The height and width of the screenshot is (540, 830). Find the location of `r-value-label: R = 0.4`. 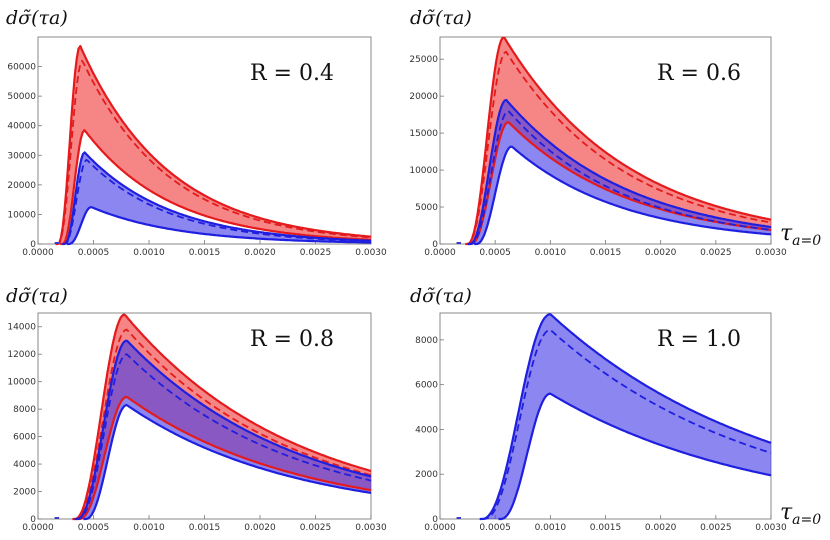

r-value-label: R = 0.4 is located at coordinates (292, 73).